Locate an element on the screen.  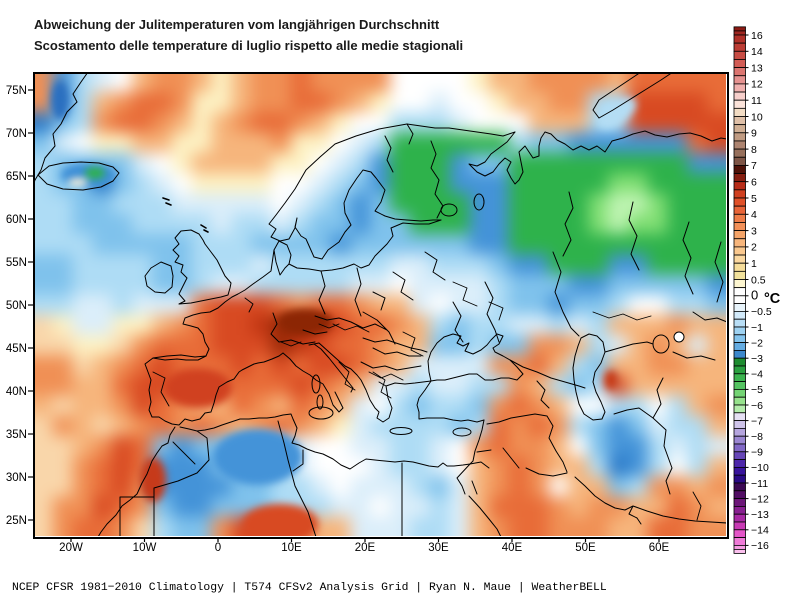
svg-text: 4 is located at coordinates (754, 215).